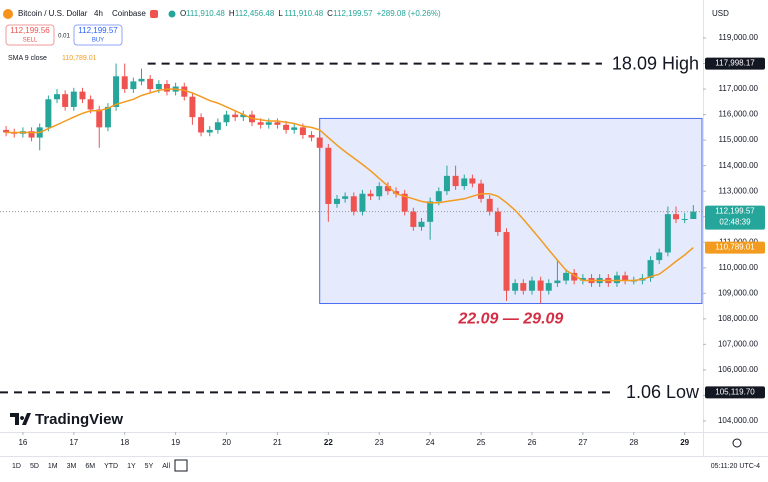 This screenshot has width=768, height=482. What do you see at coordinates (739, 37) in the screenshot?
I see `y-tick-label: 119,000.00` at bounding box center [739, 37].